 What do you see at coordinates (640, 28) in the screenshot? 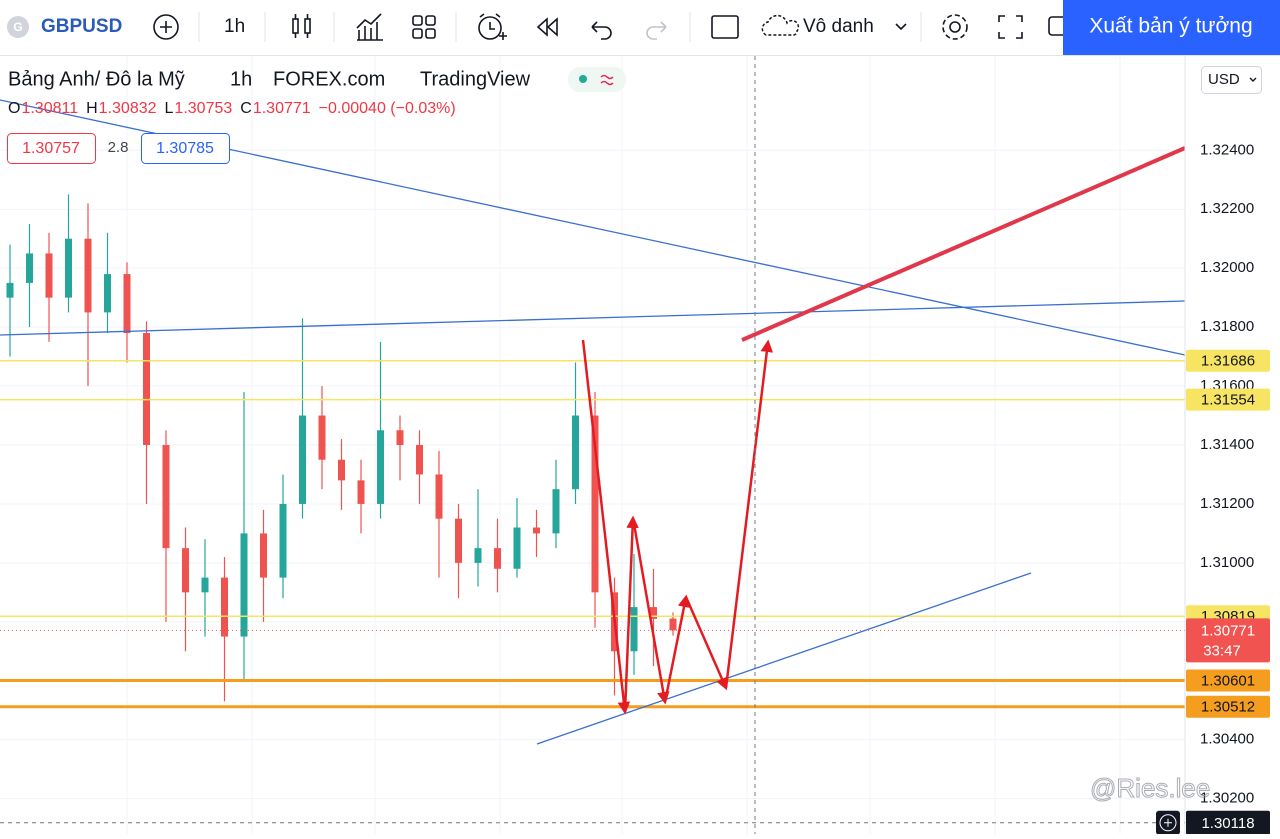
I see `toolbar: G GBPUSD 1h Vô danh Xuất bản ý tưởng` at bounding box center [640, 28].